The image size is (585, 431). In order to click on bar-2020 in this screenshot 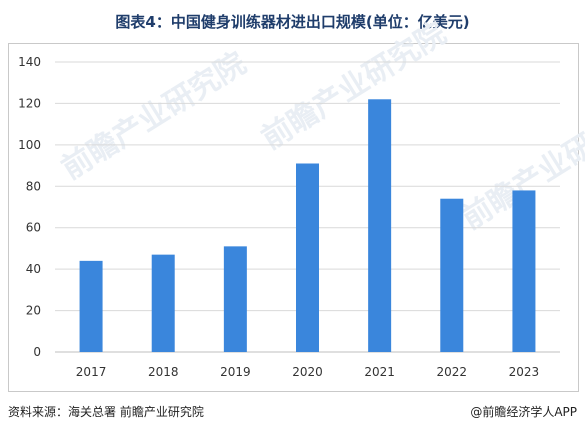, I will do `click(307, 257)`.